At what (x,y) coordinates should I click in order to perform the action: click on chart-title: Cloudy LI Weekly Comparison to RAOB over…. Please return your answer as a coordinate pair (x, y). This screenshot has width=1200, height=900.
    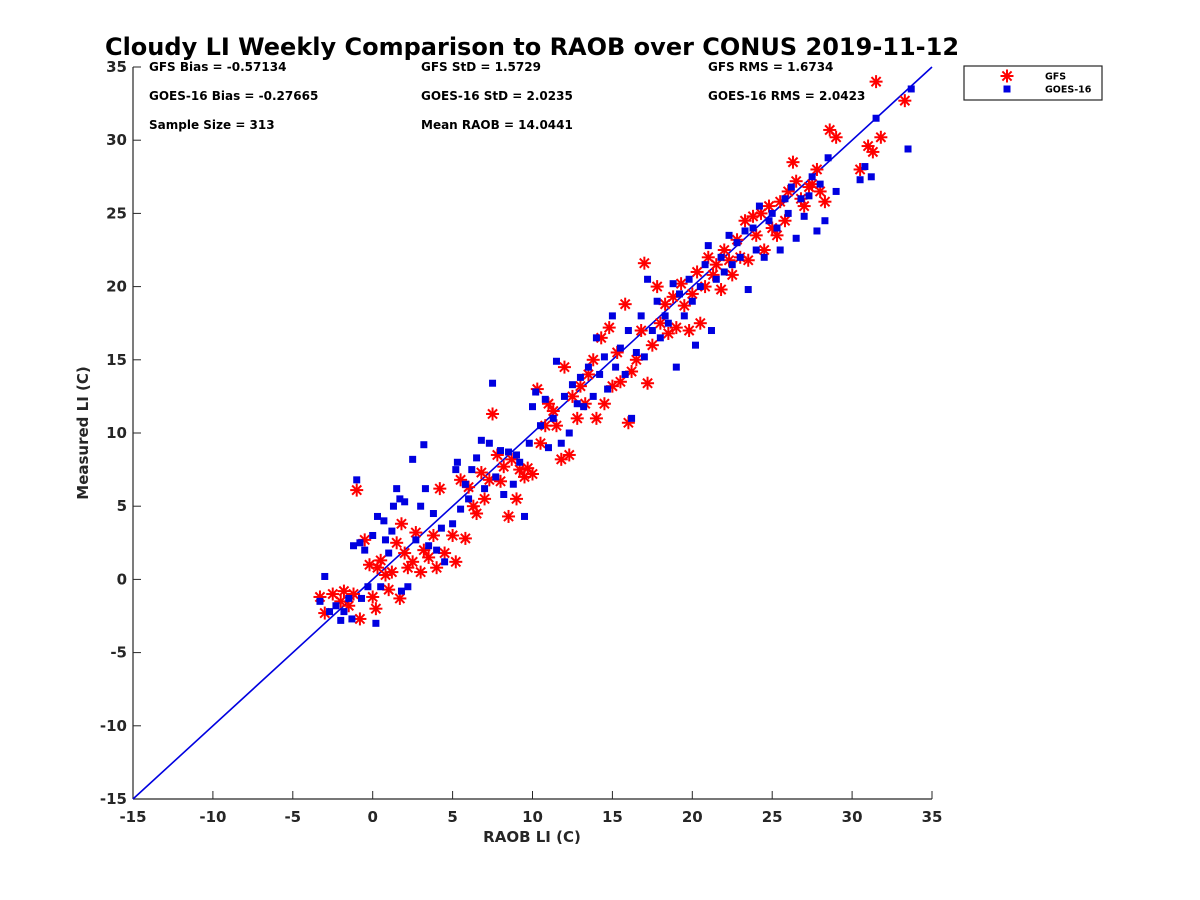
    Looking at the image, I should click on (532, 47).